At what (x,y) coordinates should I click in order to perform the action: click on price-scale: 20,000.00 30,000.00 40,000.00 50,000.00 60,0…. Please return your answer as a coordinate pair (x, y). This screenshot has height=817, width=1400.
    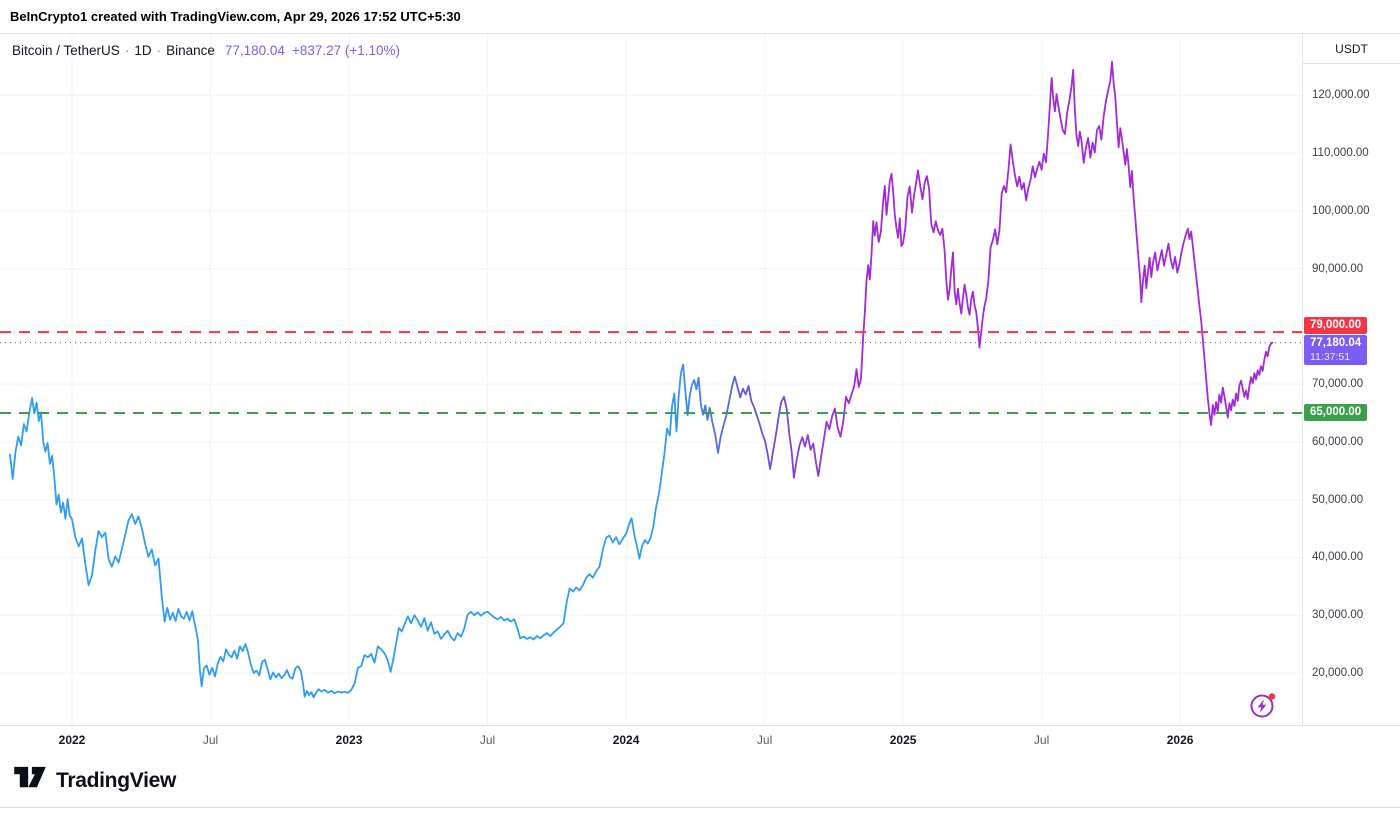
    Looking at the image, I should click on (1351, 379).